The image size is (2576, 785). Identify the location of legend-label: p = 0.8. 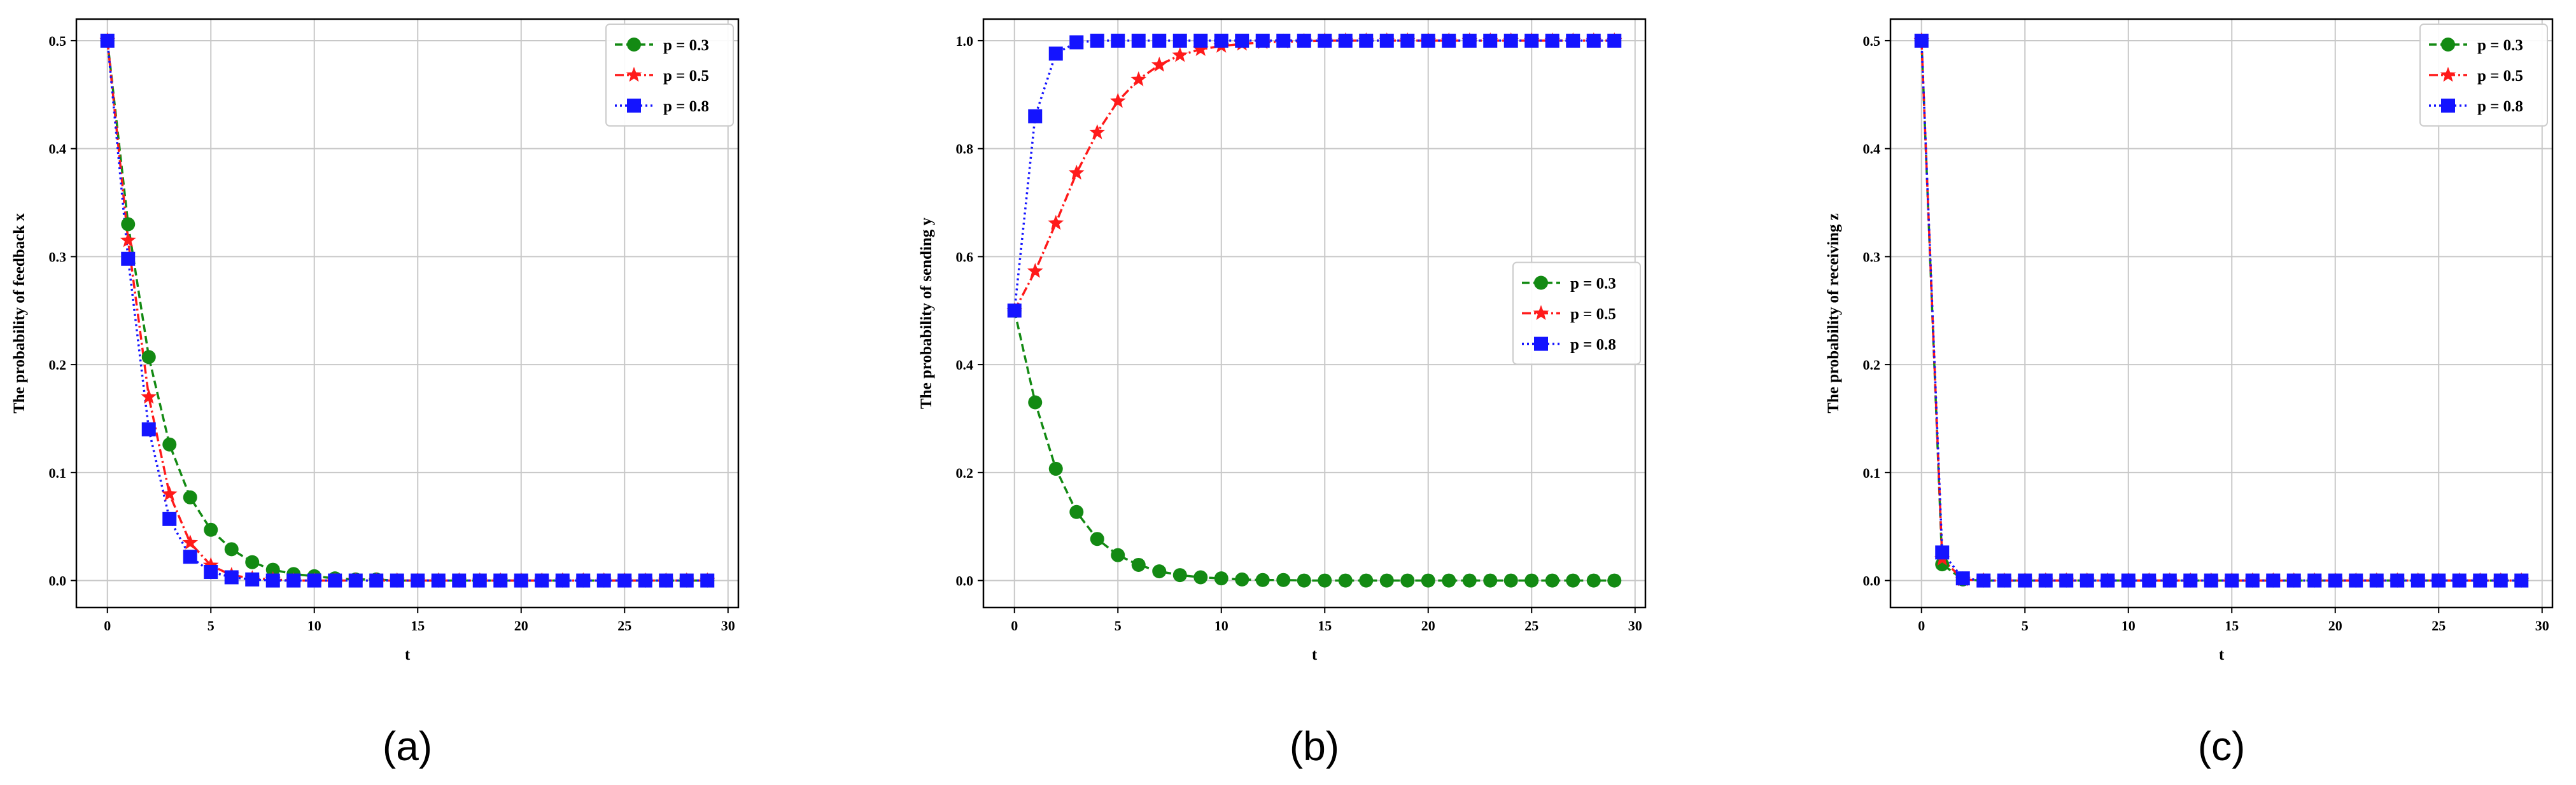
(686, 107).